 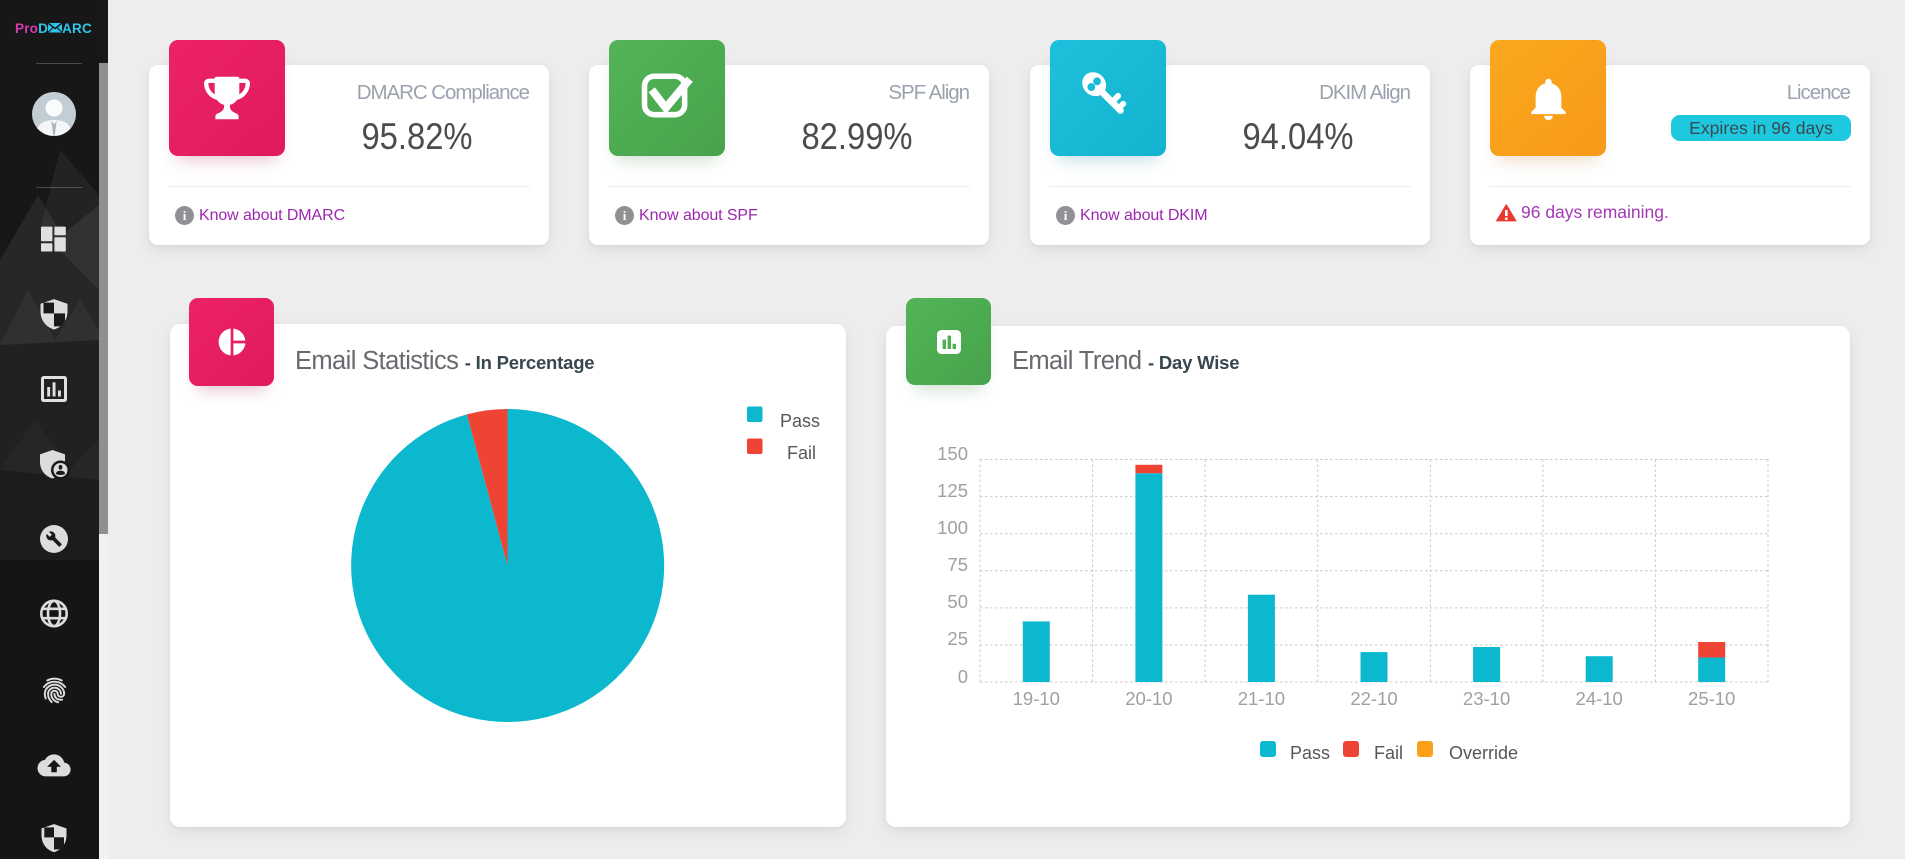 What do you see at coordinates (1373, 698) in the screenshot?
I see `svg-text: 22-10` at bounding box center [1373, 698].